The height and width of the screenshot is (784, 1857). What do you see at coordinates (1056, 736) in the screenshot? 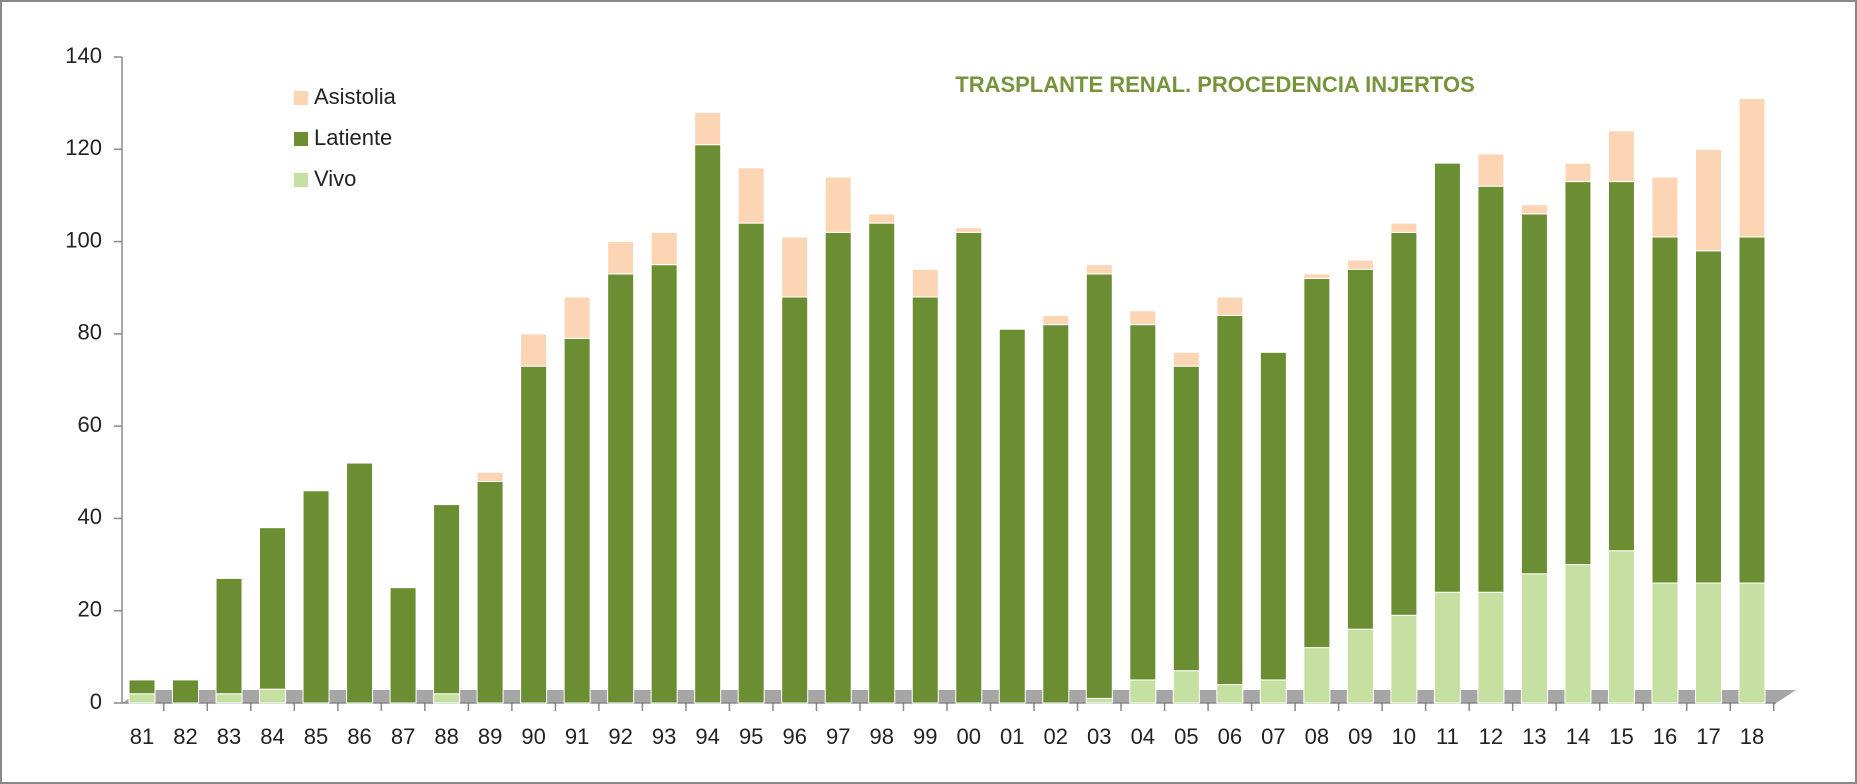
I see `x-tick-label: 02` at bounding box center [1056, 736].